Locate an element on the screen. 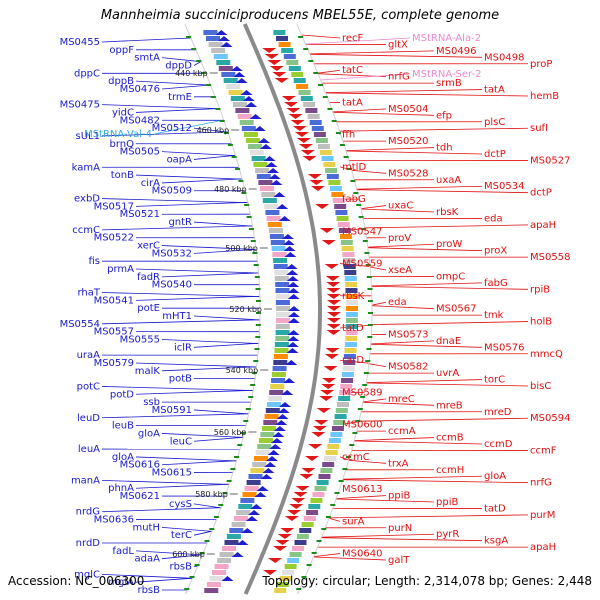 This screenshot has width=600, height=600. left-gene-label: dppB is located at coordinates (121, 81).